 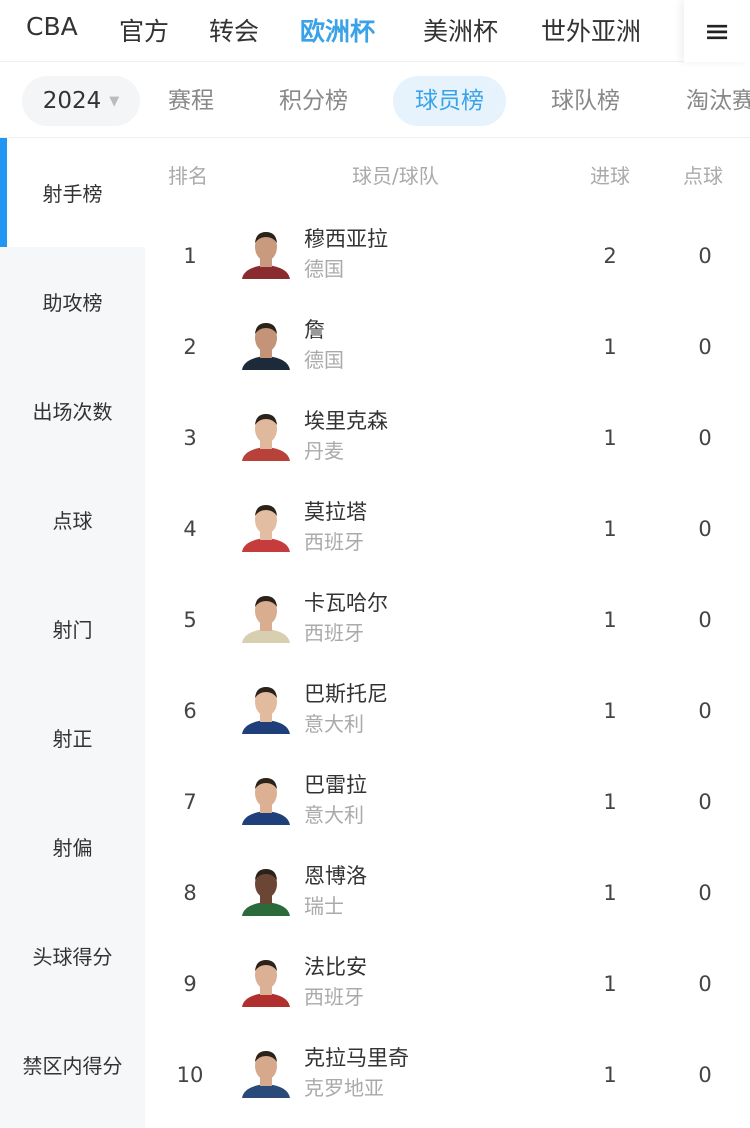 What do you see at coordinates (190, 711) in the screenshot?
I see `rank: 6` at bounding box center [190, 711].